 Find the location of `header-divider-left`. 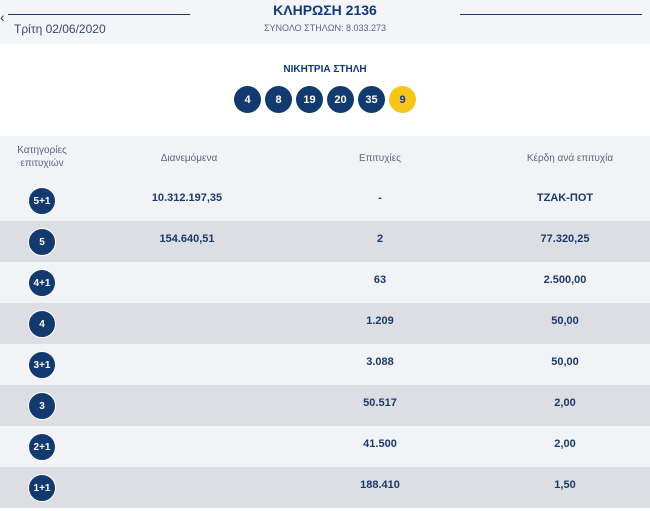

header-divider-left is located at coordinates (99, 14).